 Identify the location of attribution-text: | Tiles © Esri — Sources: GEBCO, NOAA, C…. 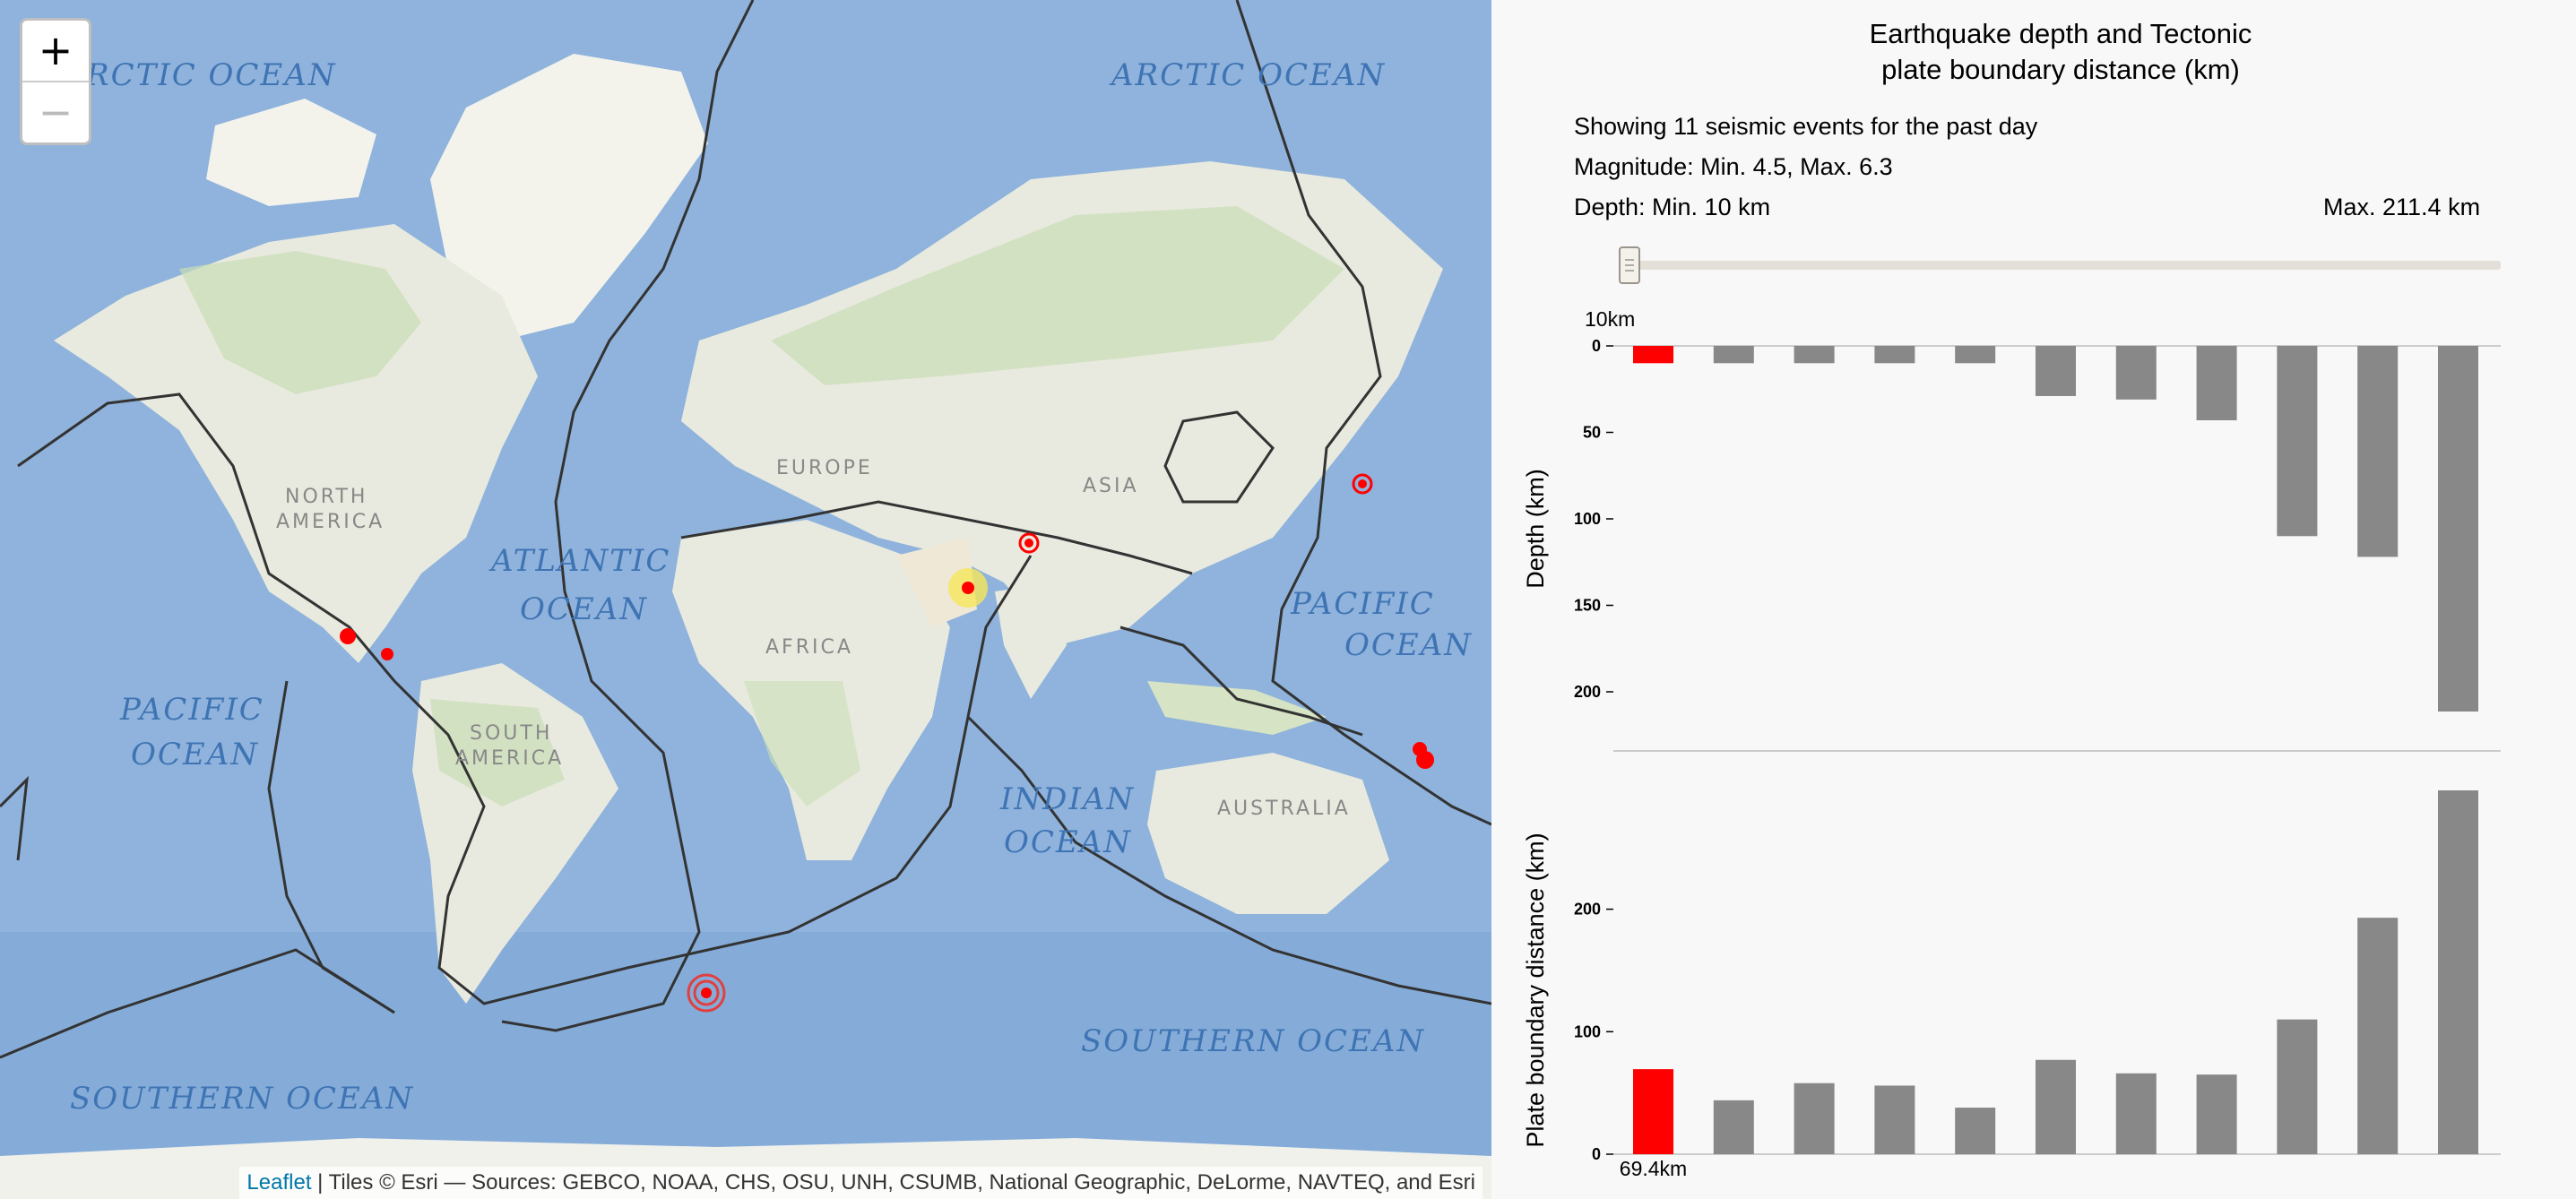
(893, 1182).